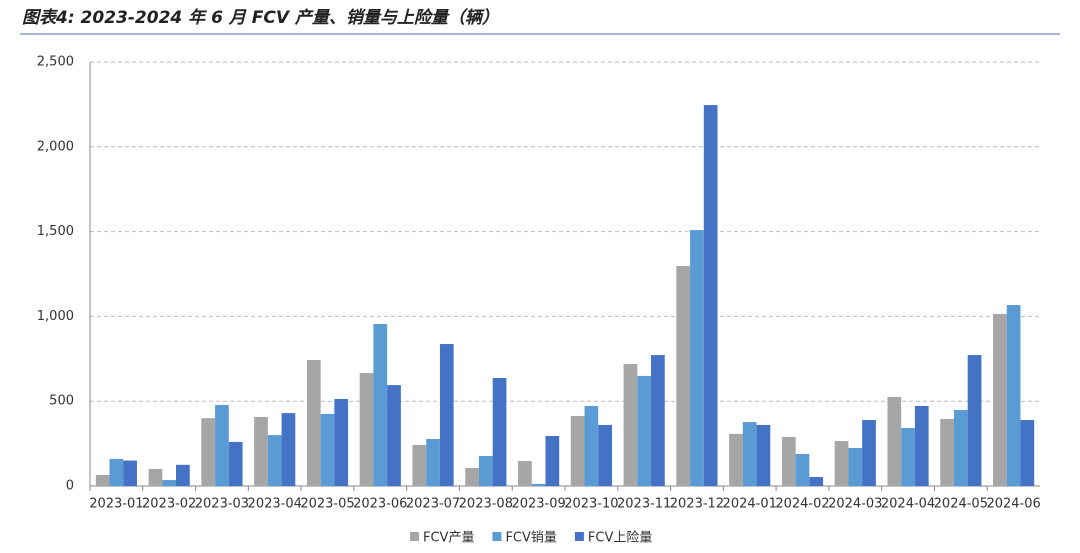 The width and height of the screenshot is (1080, 553). Describe the element at coordinates (55, 146) in the screenshot. I see `y-tick-label: 2,000` at that location.